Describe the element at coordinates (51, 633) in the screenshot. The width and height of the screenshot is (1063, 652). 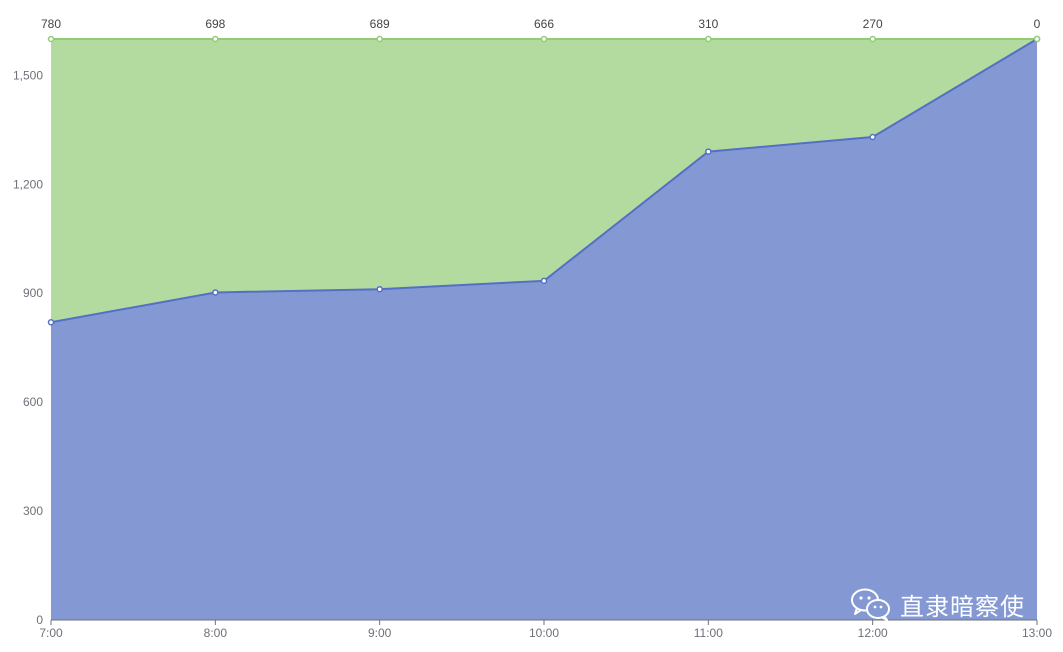
I see `x-tick-label: 7:00` at that location.